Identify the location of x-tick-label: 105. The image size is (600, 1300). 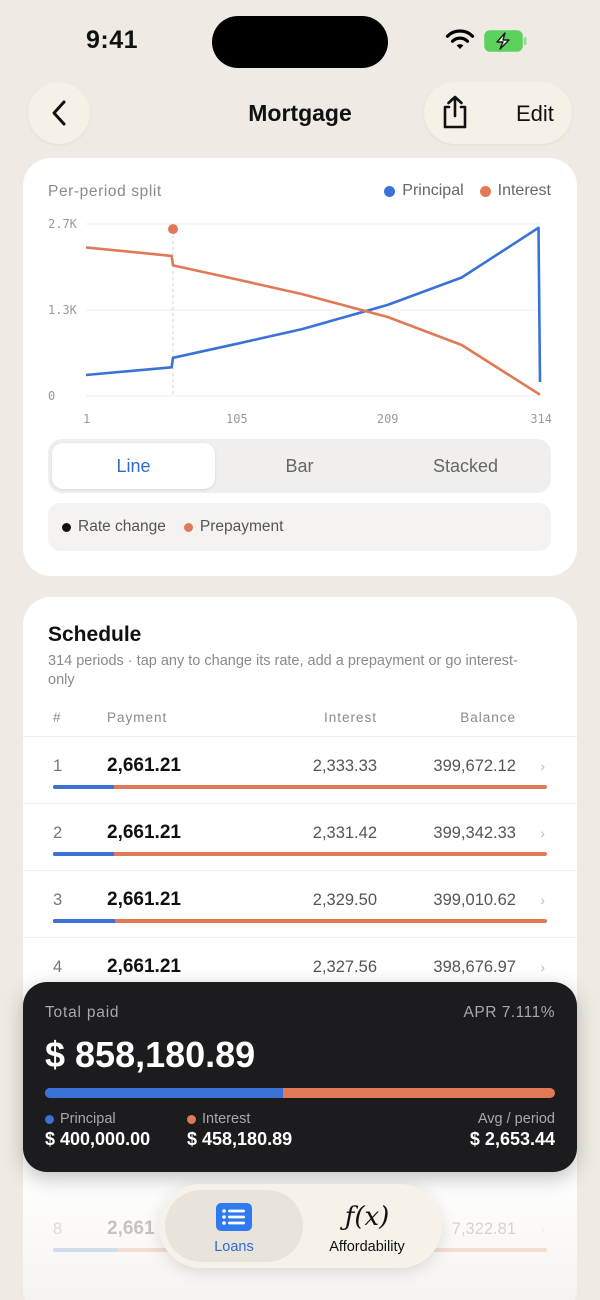
(237, 419).